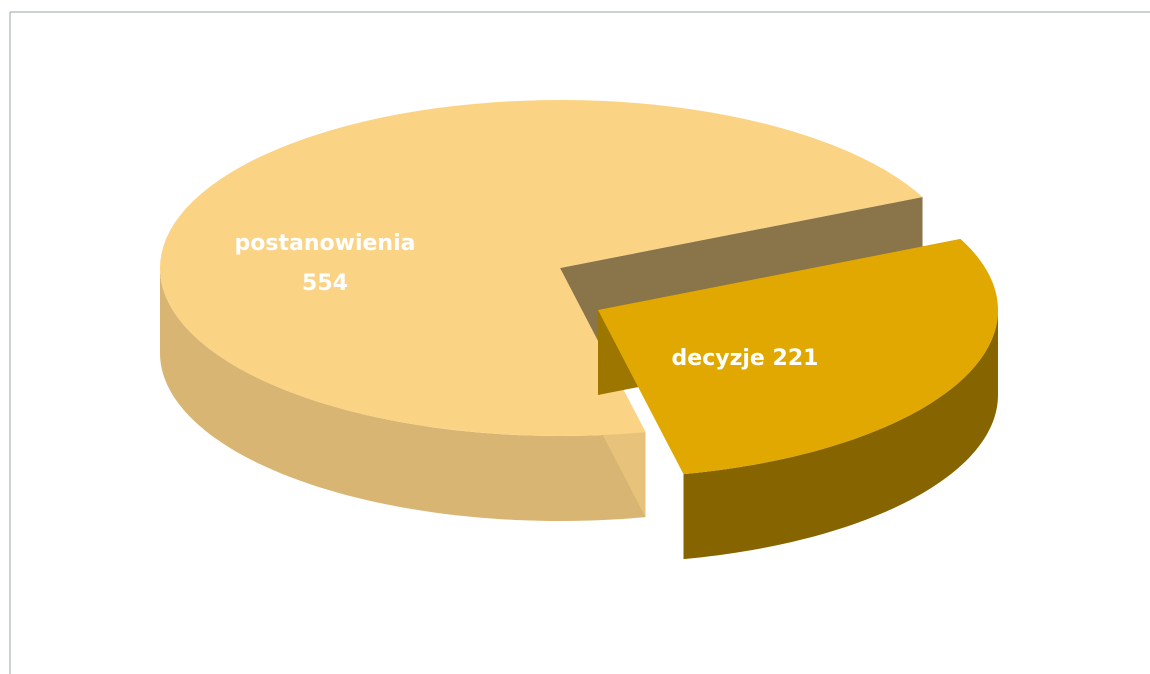 The height and width of the screenshot is (674, 1150). I want to click on data-label: postanowienia 554, so click(325, 263).